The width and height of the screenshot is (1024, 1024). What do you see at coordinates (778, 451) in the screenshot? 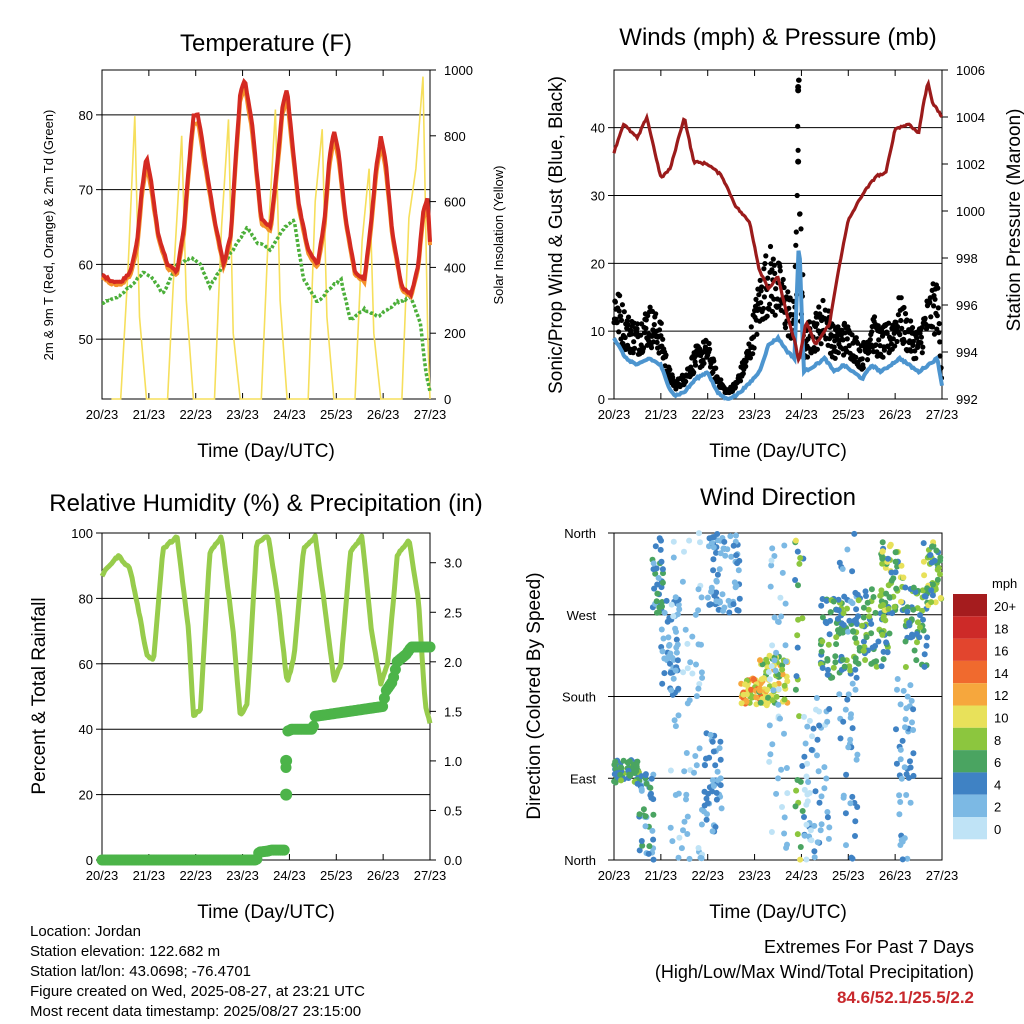
I see `winds-xlabel: Time (Day/UTC)` at bounding box center [778, 451].